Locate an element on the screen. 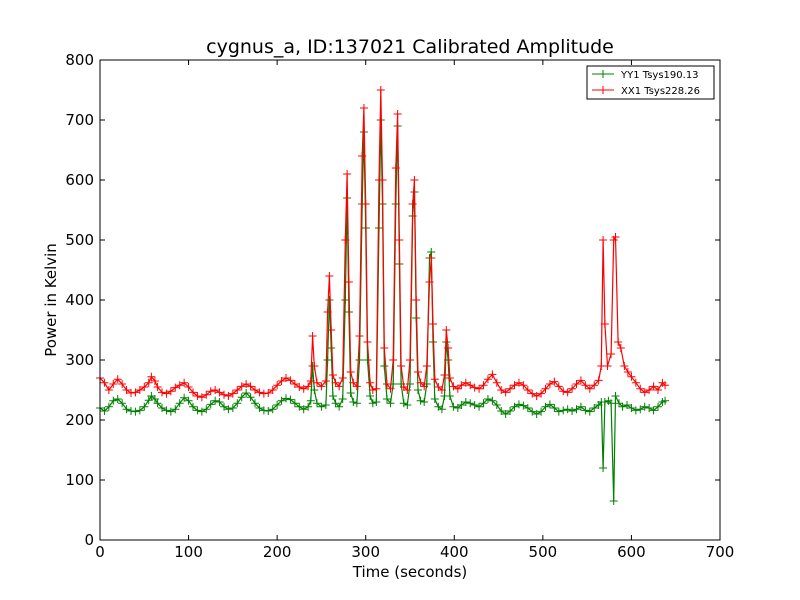 This screenshot has height=600, width=800. y-tick-label: 200 is located at coordinates (79, 420).